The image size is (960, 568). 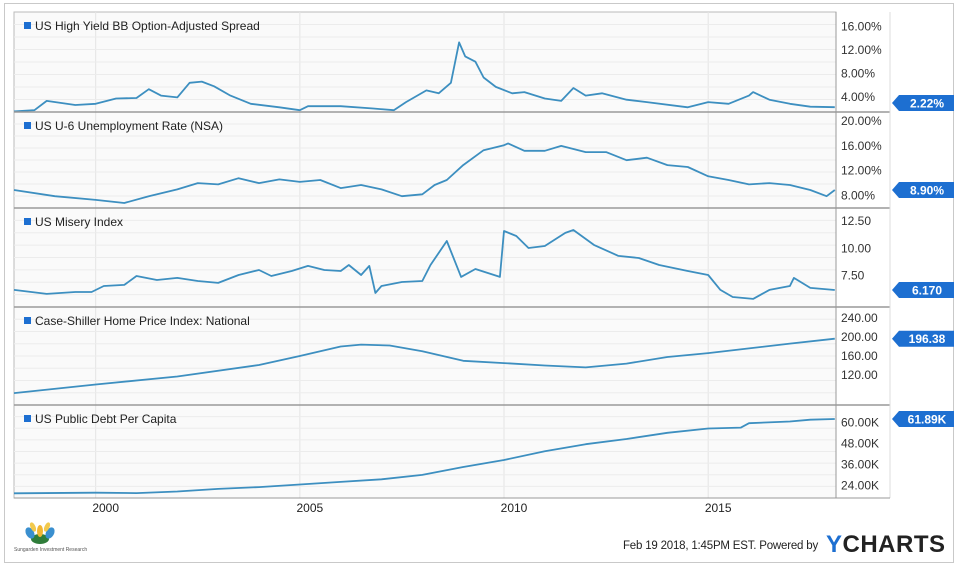 I want to click on legend-label: US Misery Index, so click(x=79, y=222).